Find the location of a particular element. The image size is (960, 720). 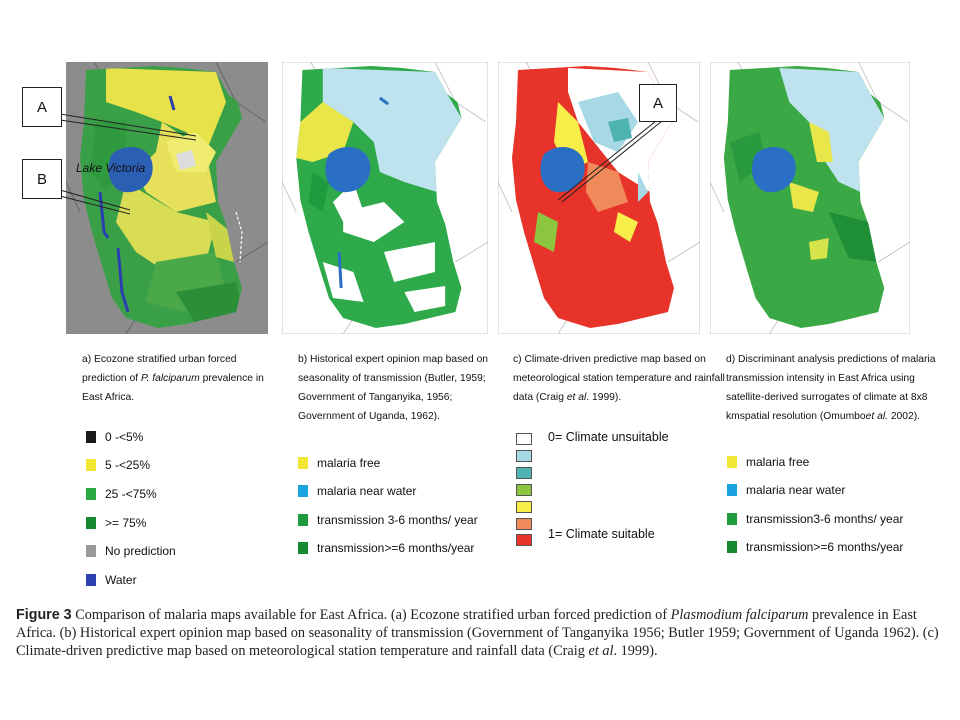

figure-label: Figure 3 is located at coordinates (44, 615).